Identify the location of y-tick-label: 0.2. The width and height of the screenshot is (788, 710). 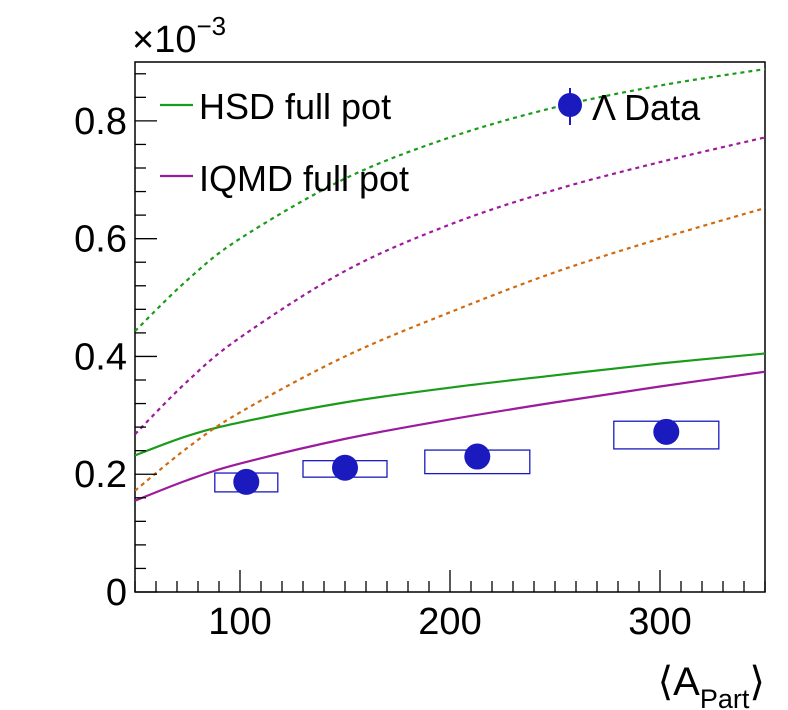
(100, 475).